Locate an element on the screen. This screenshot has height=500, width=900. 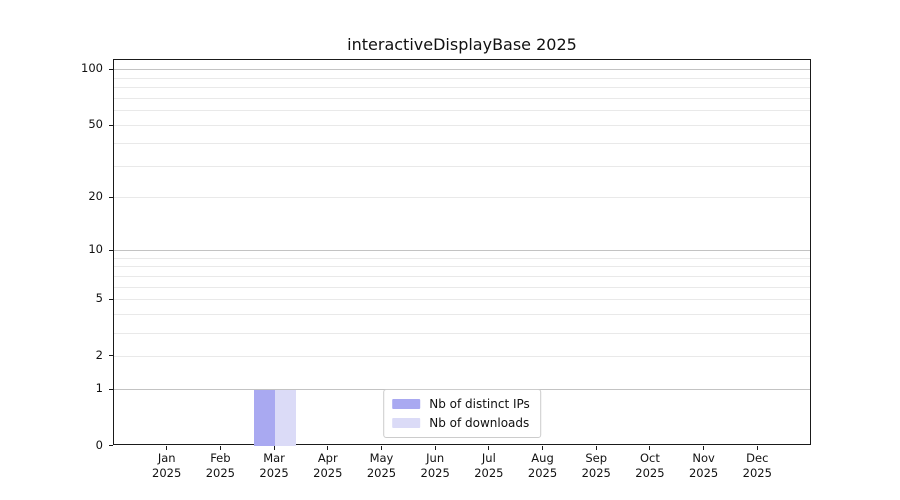
y-tick-label: 50 is located at coordinates (95, 124).